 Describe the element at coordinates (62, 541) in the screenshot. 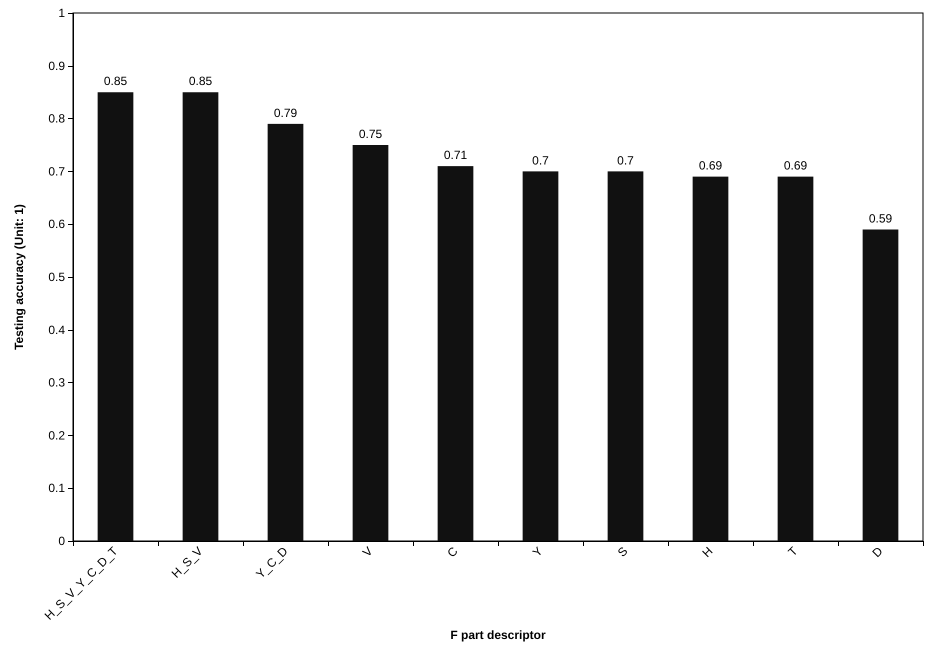

I see `y-tick-label: 0` at that location.